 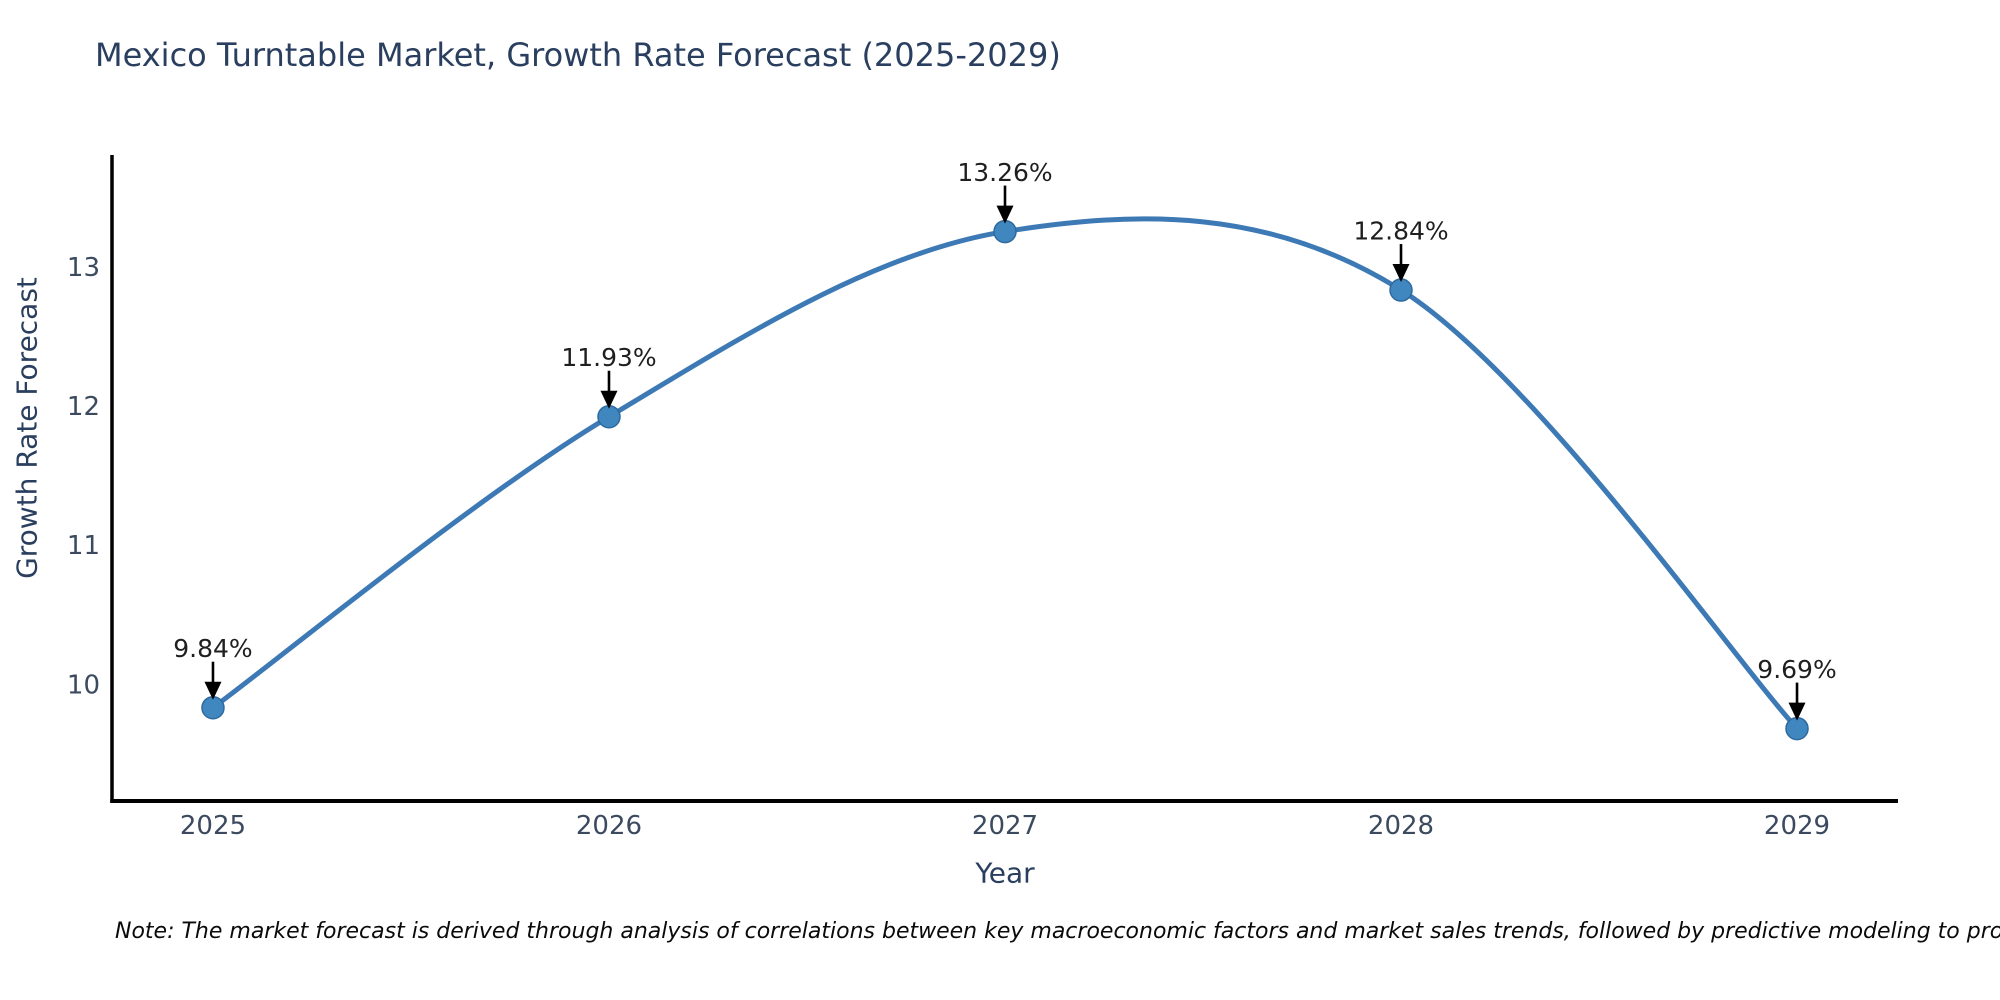 I want to click on data-point-label: 12.84%, so click(x=1400, y=231).